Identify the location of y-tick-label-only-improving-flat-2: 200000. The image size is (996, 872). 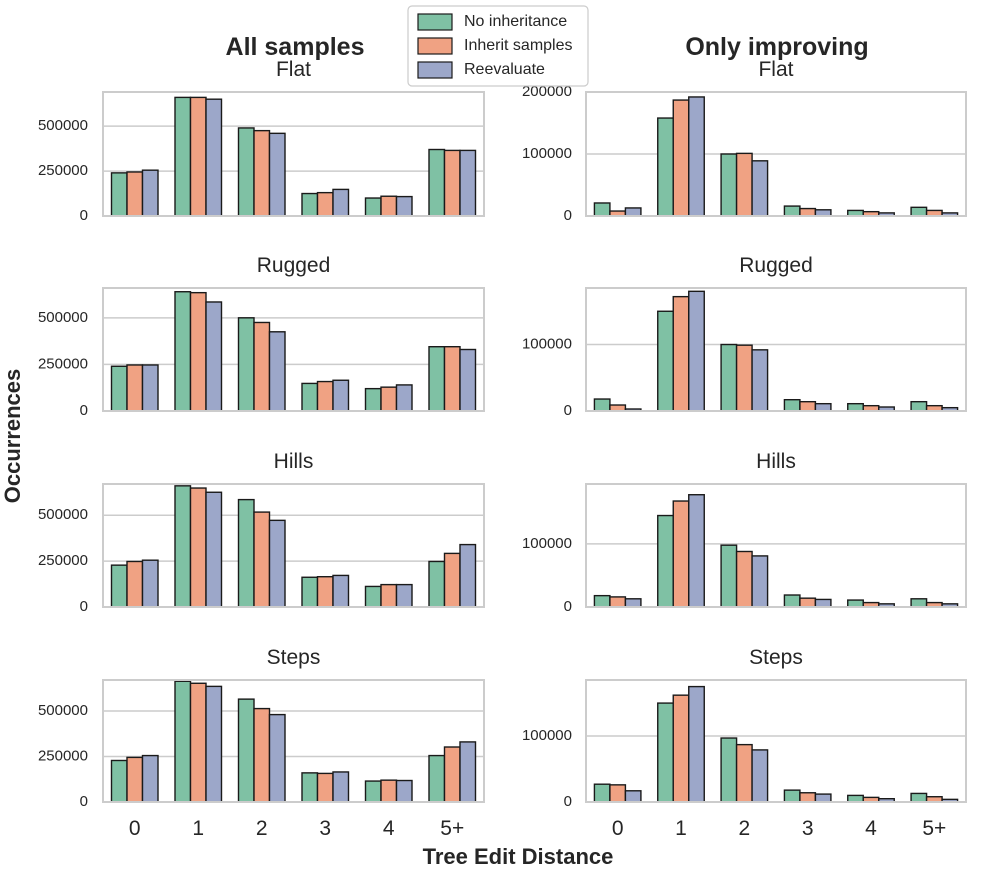
(547, 91).